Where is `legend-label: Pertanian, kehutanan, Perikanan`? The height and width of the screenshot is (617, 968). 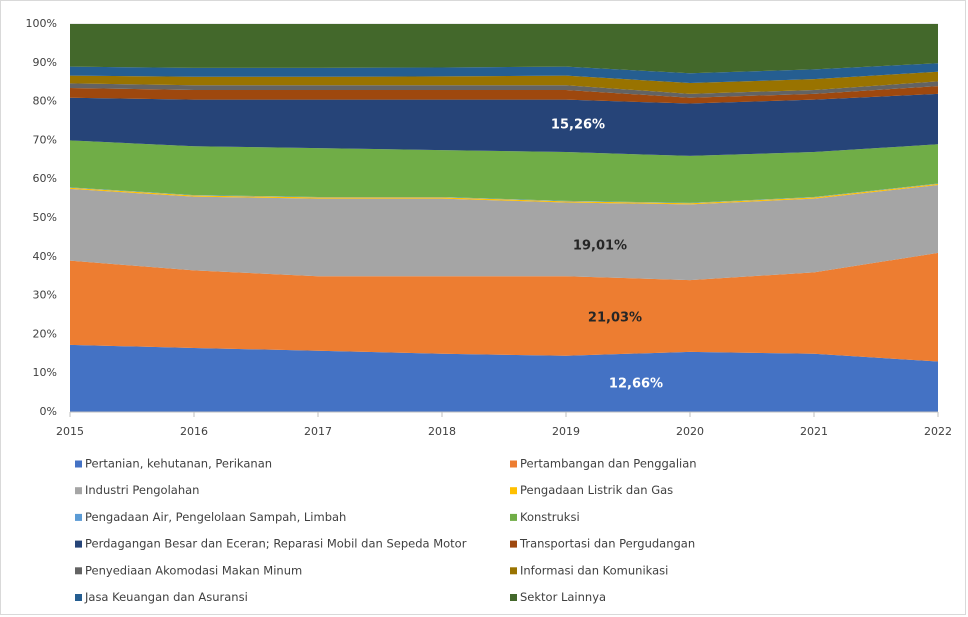
legend-label: Pertanian, kehutanan, Perikanan is located at coordinates (178, 464).